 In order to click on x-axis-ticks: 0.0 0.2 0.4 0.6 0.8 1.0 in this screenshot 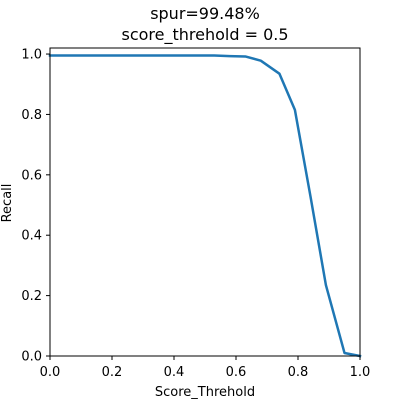, I will do `click(205, 368)`.